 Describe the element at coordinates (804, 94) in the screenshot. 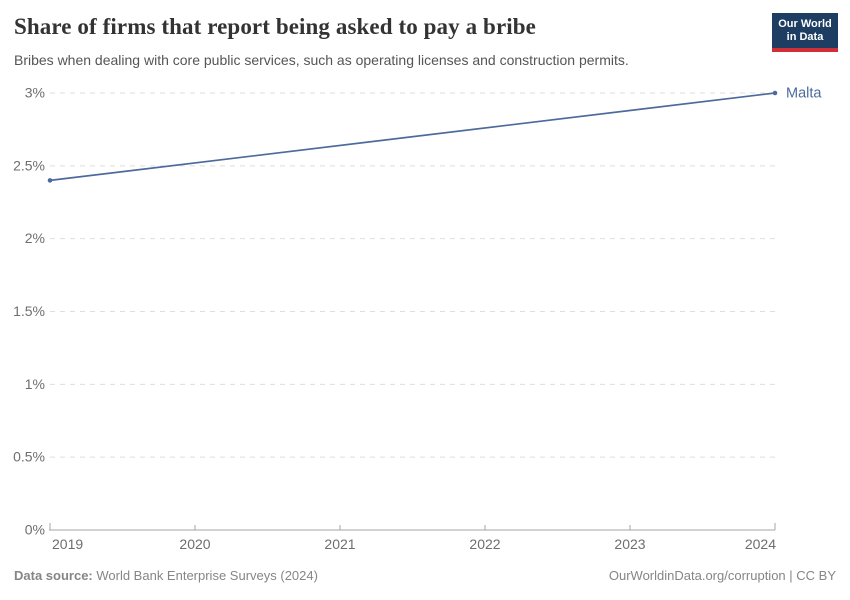

I see `series-entity-label: Malta` at that location.